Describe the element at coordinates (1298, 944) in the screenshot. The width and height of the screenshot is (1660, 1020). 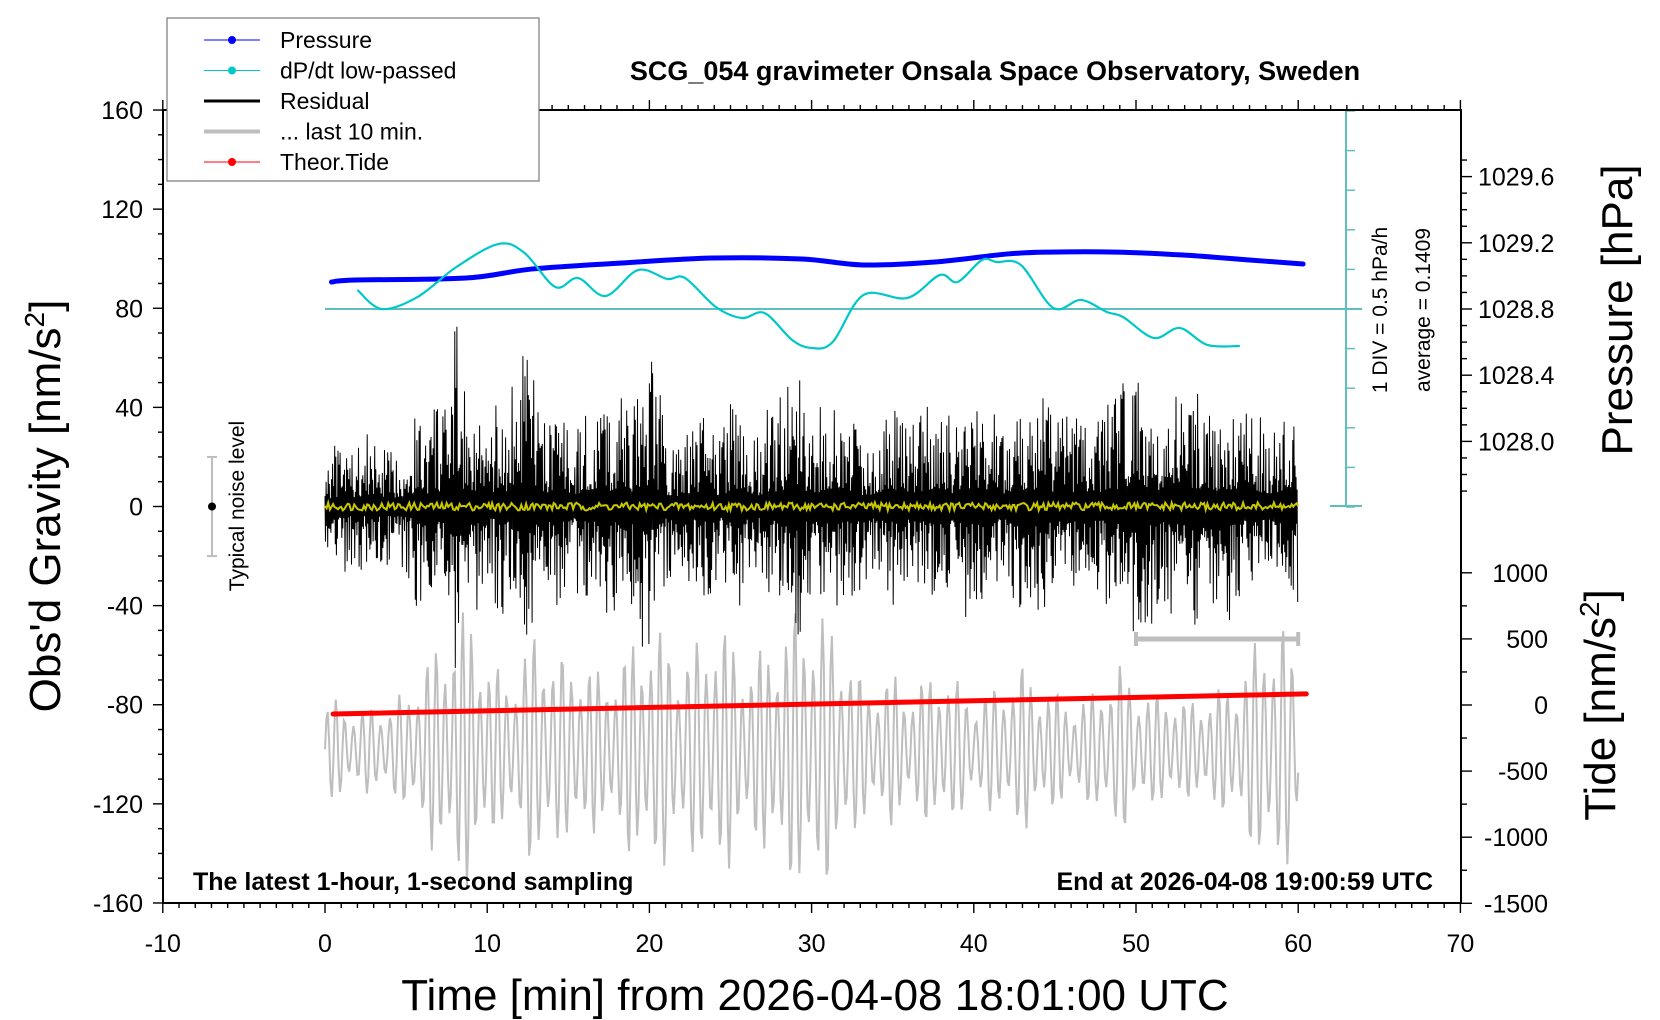
I see `x-tick-label: 60` at that location.